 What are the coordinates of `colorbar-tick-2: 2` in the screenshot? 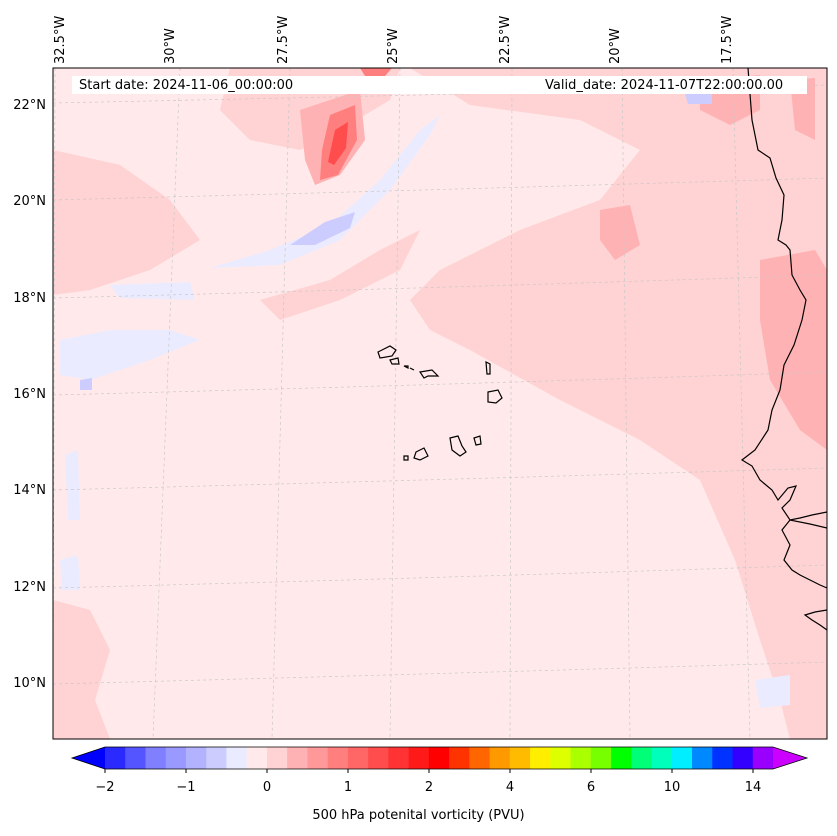 It's located at (429, 787).